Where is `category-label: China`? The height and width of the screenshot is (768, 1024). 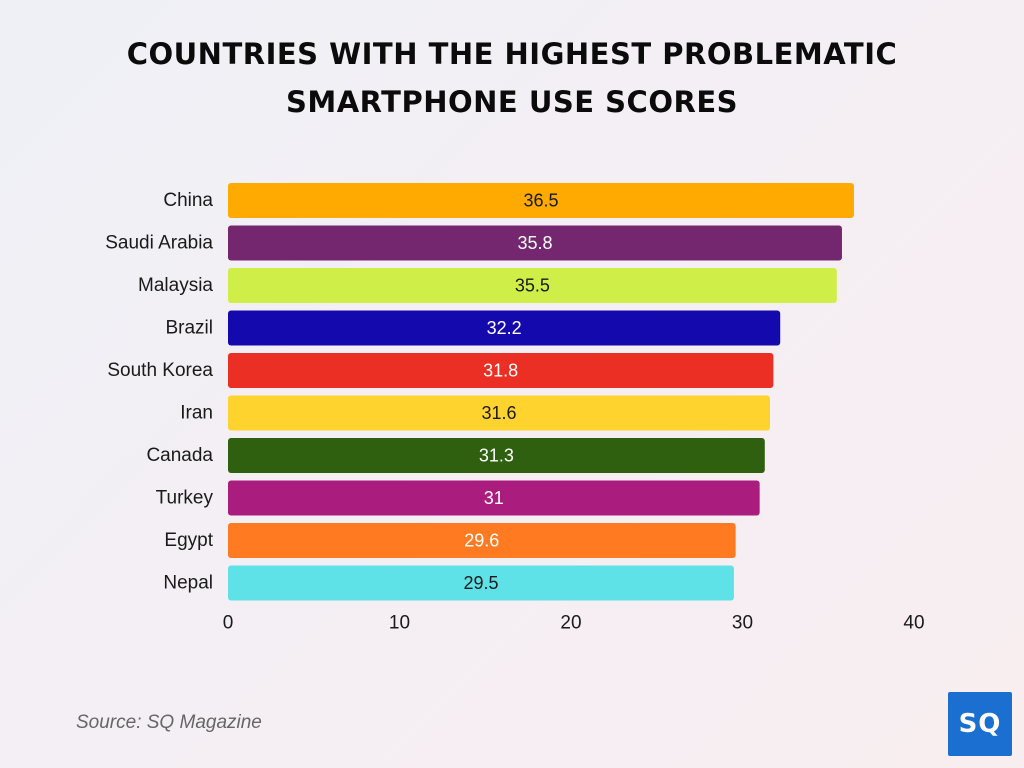 category-label: China is located at coordinates (188, 200).